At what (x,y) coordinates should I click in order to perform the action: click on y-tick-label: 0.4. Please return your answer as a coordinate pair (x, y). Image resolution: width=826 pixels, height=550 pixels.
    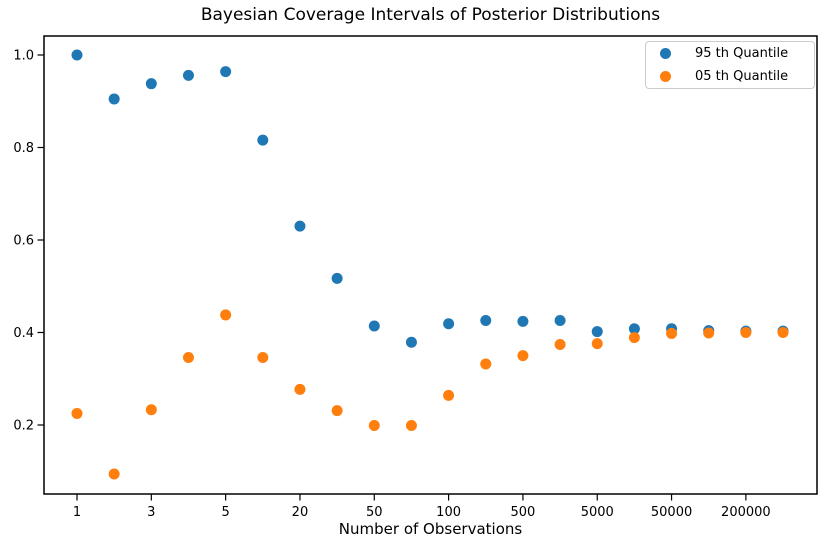
    Looking at the image, I should click on (23, 333).